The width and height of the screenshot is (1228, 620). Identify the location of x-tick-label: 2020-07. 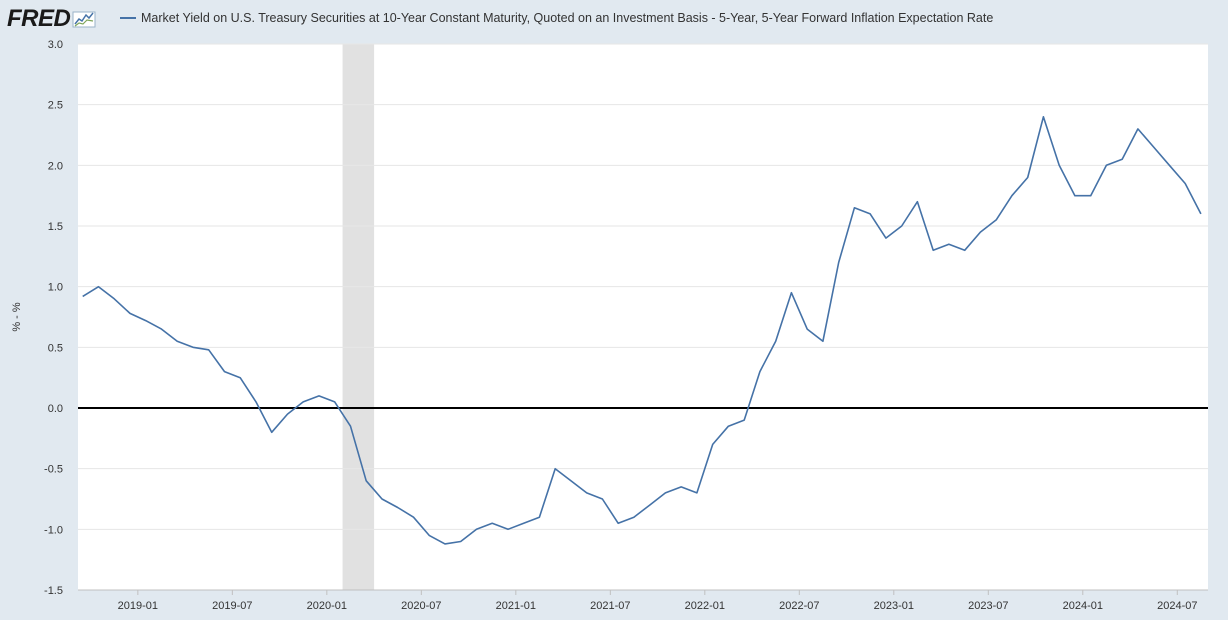
(421, 606).